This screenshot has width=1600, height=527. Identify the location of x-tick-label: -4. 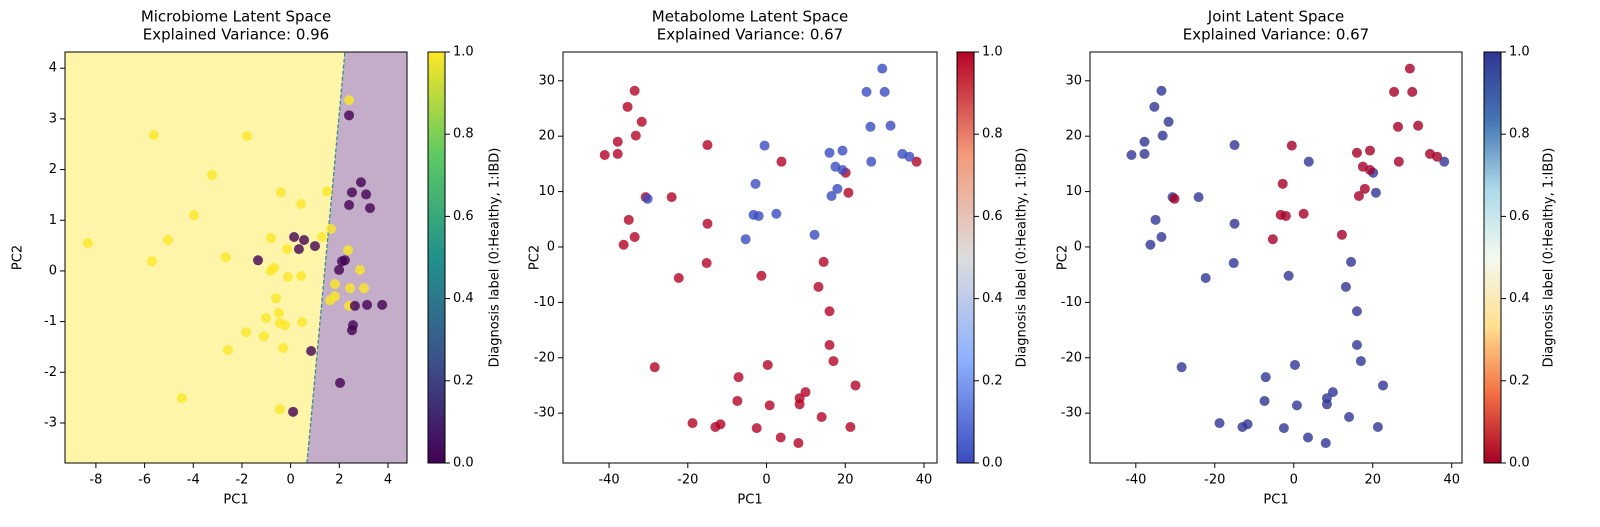
(193, 480).